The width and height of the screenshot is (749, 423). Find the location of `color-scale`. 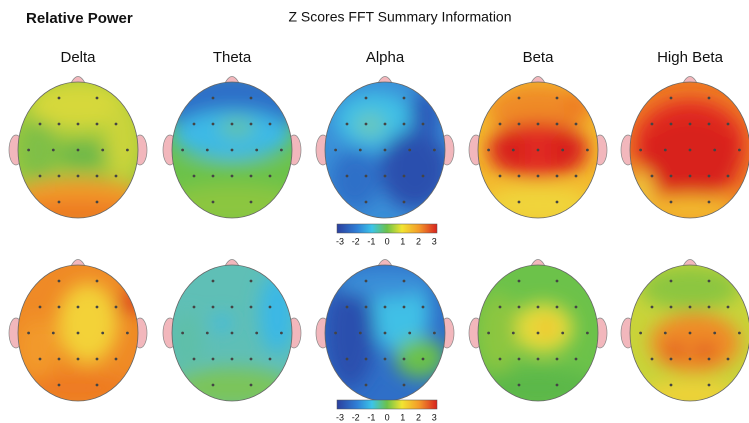

color-scale is located at coordinates (387, 228).